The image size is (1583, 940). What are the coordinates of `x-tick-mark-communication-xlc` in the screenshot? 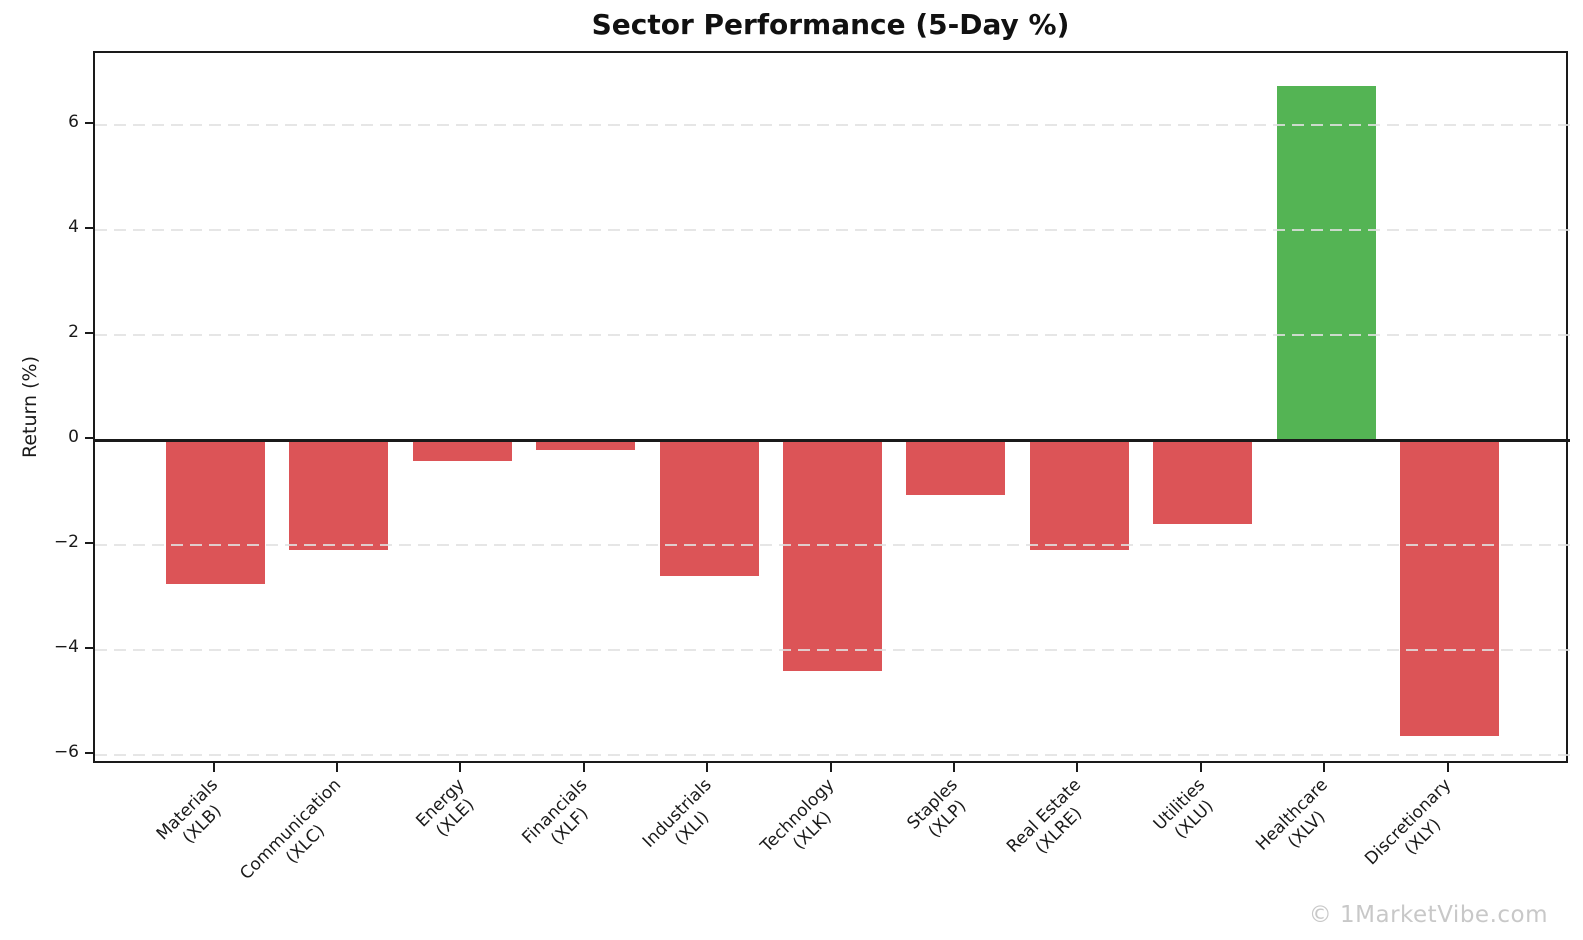 It's located at (336, 767).